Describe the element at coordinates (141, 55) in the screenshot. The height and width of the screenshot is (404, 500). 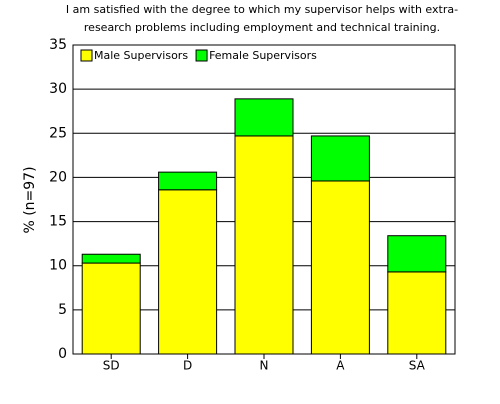
I see `legend-label: Male Supervisors` at that location.